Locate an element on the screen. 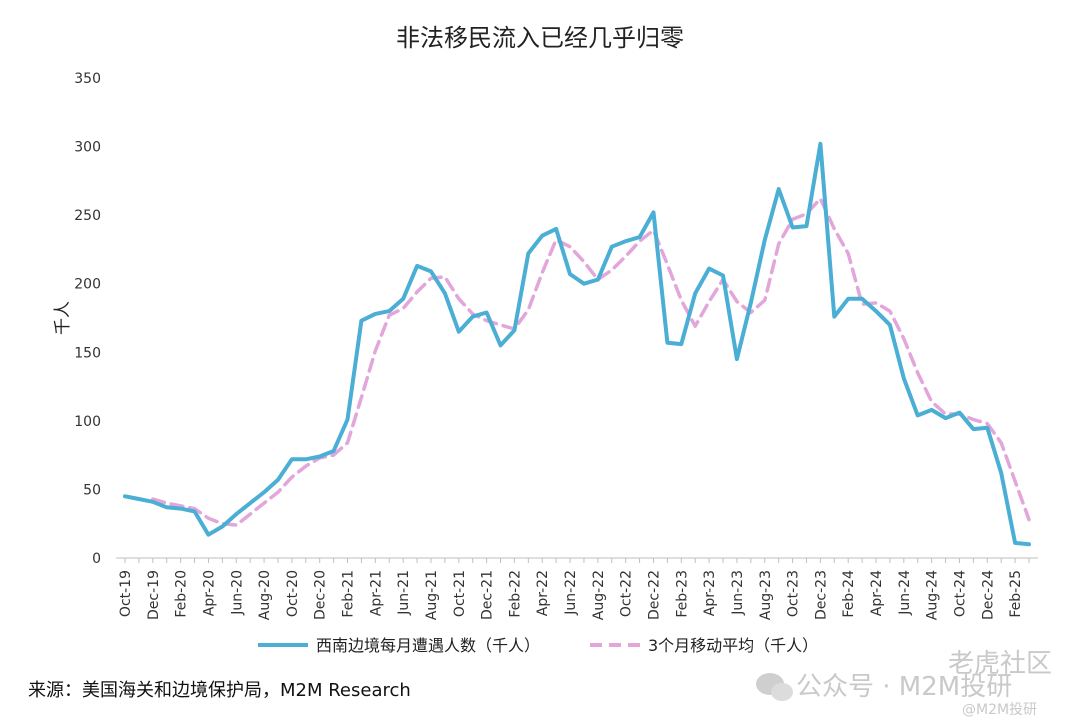  x-tick-label: Oct-20 is located at coordinates (293, 593).